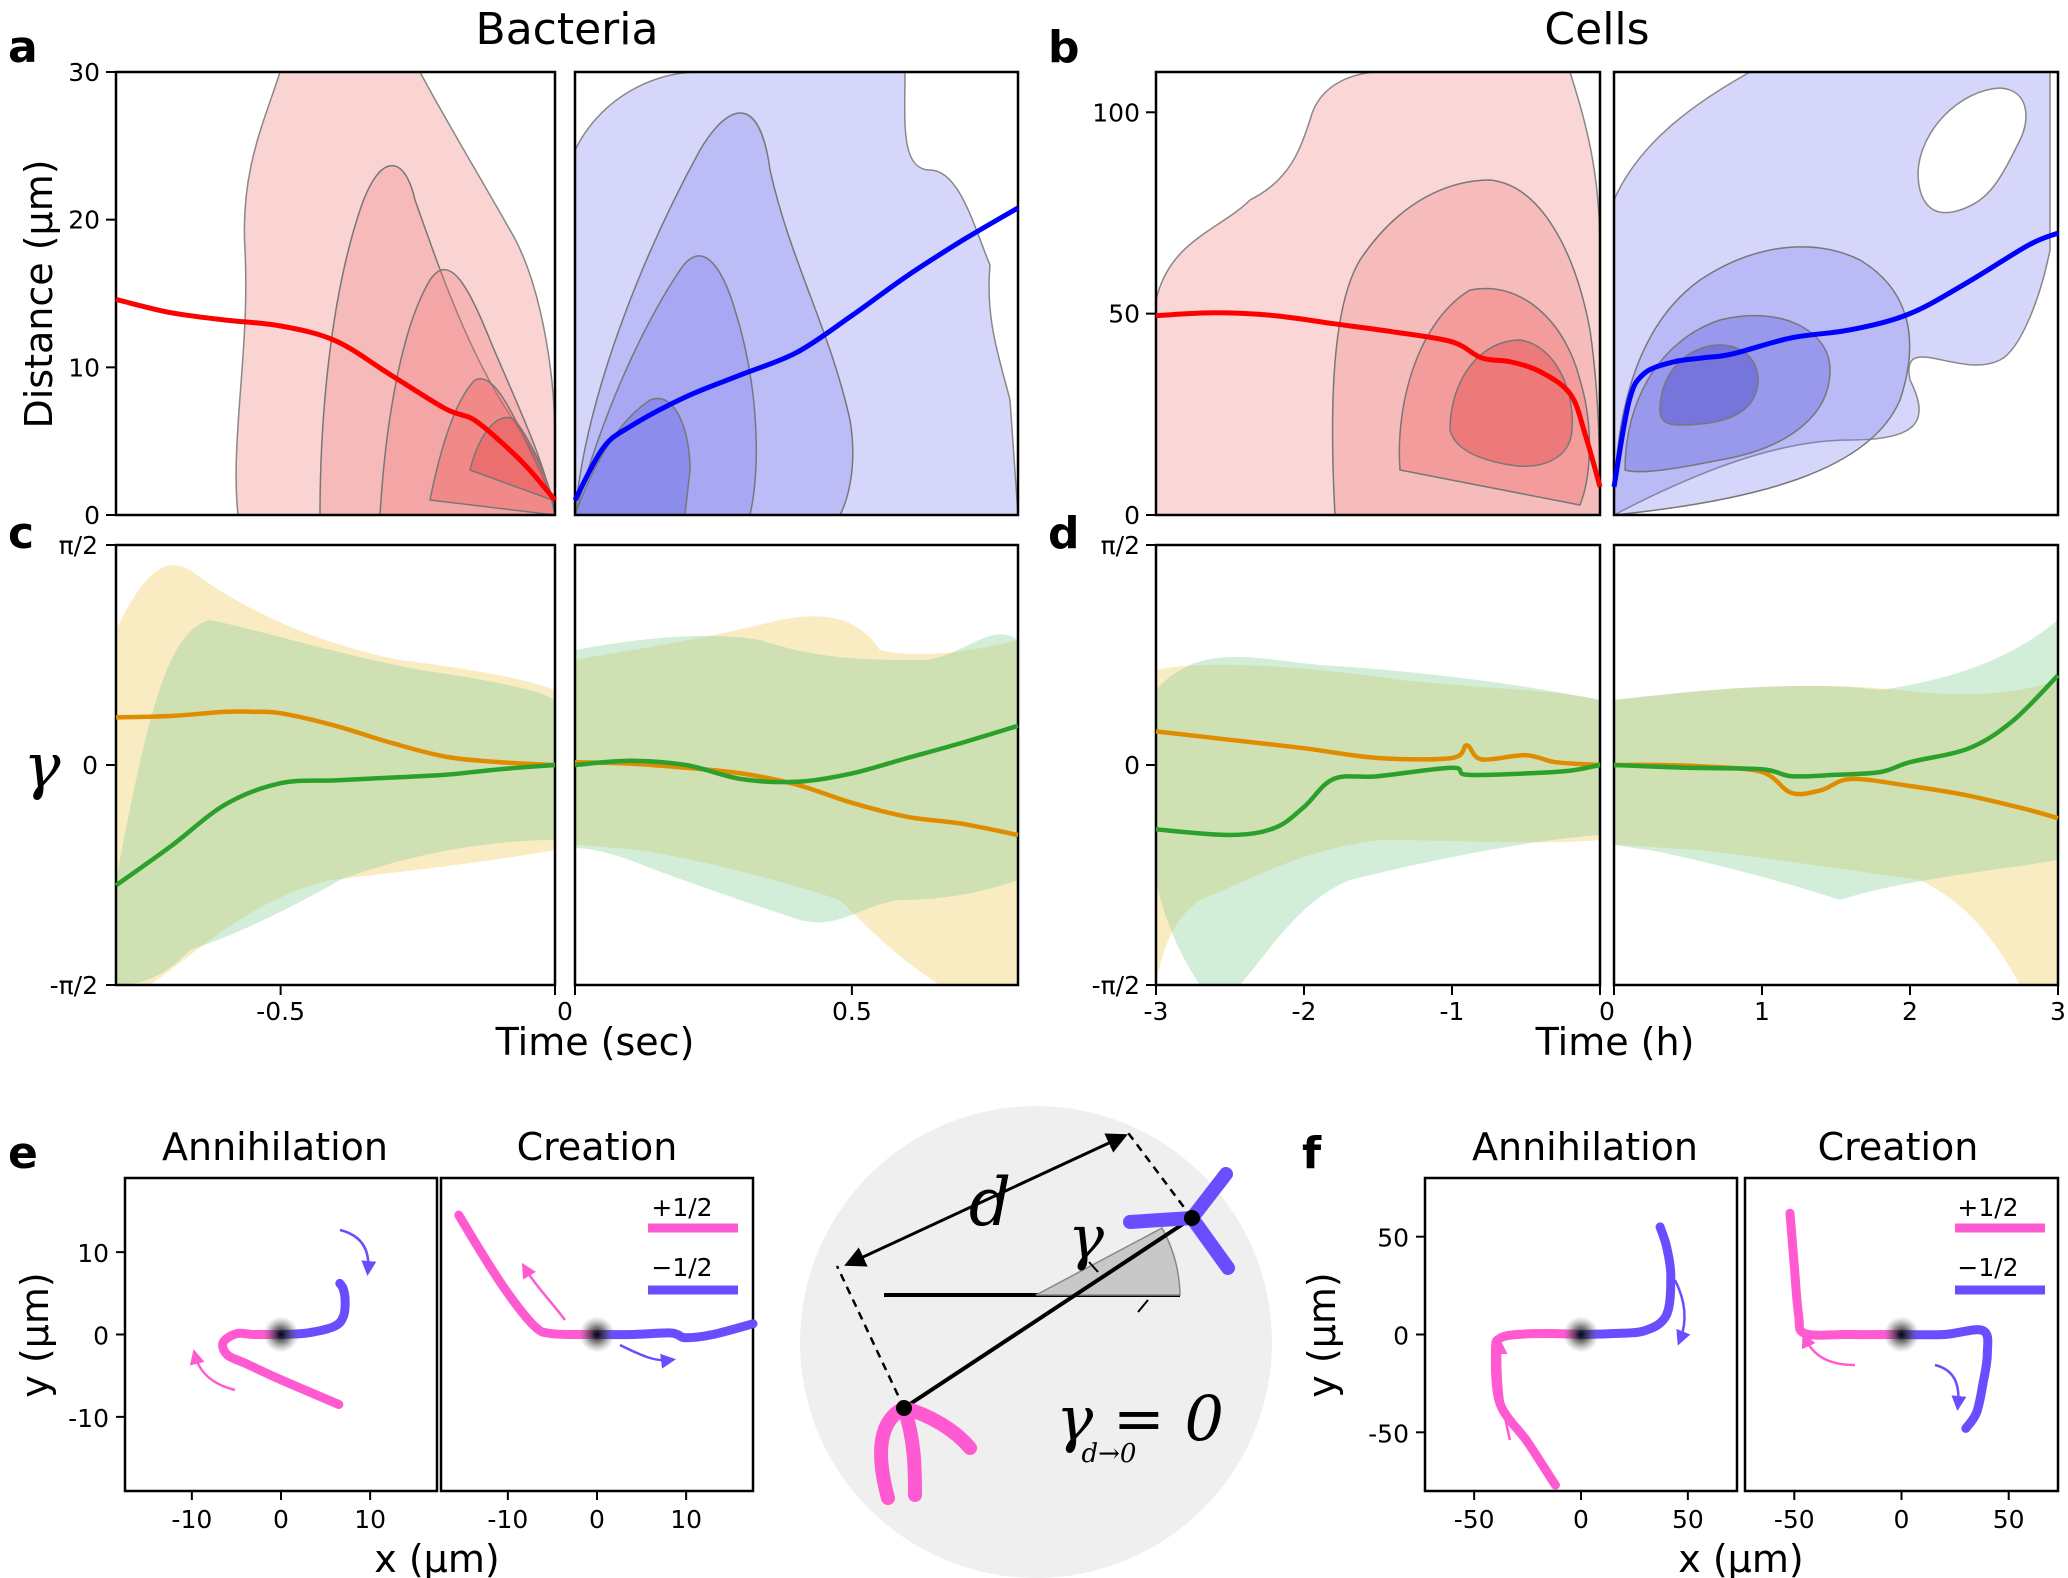  Describe the element at coordinates (35, 1334) in the screenshot. I see `panel-e-ylabel: y (μm)` at that location.